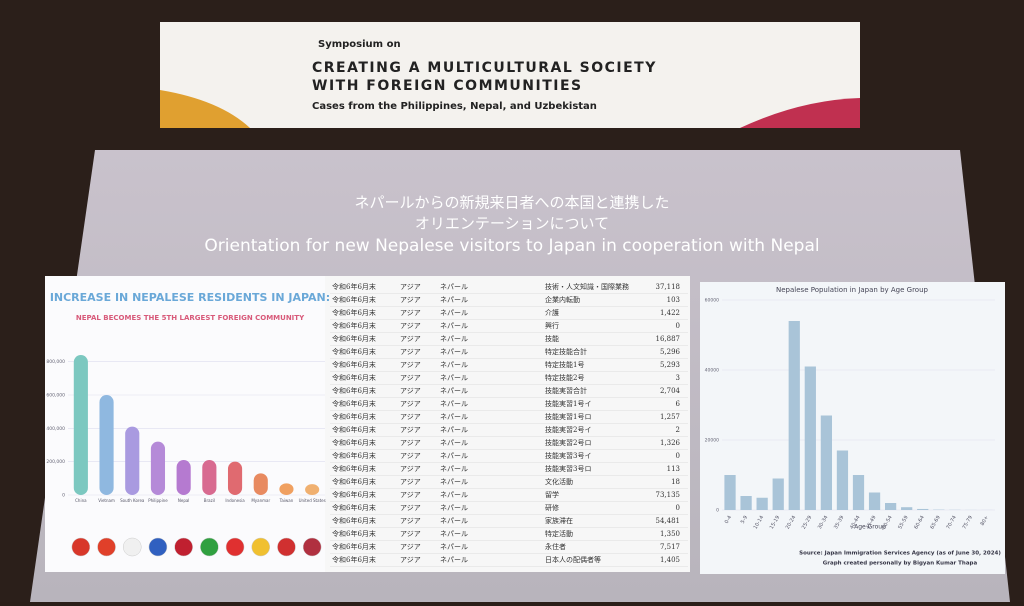 This screenshot has width=1024, height=606. I want to click on table-cell: 永住者, so click(555, 546).